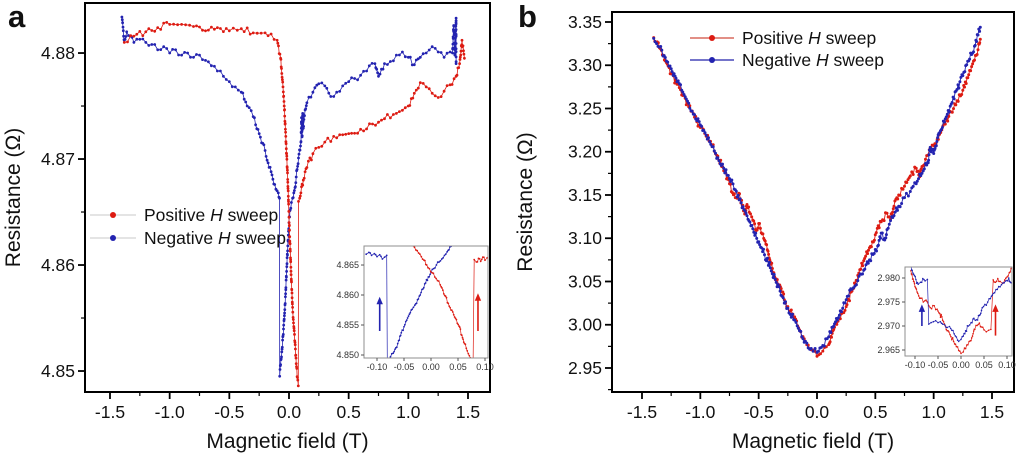  Describe the element at coordinates (17, 17) in the screenshot. I see `panel-a-label: a` at that location.